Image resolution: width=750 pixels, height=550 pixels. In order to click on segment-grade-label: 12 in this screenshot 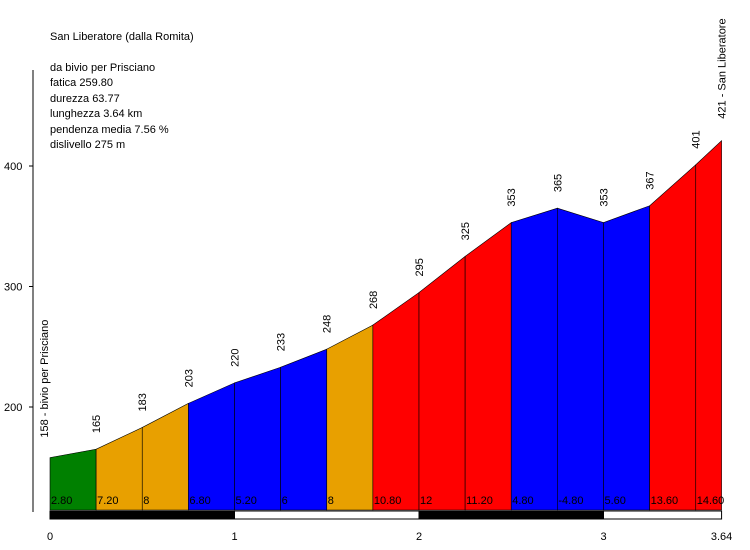, I will do `click(426, 501)`.